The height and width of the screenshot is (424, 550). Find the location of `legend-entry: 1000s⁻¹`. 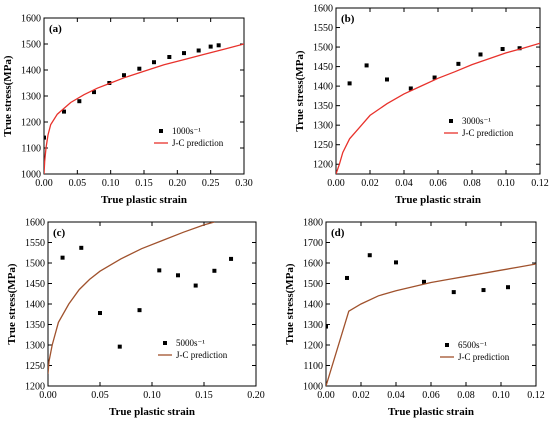

legend-entry: 1000s⁻¹ is located at coordinates (186, 131).